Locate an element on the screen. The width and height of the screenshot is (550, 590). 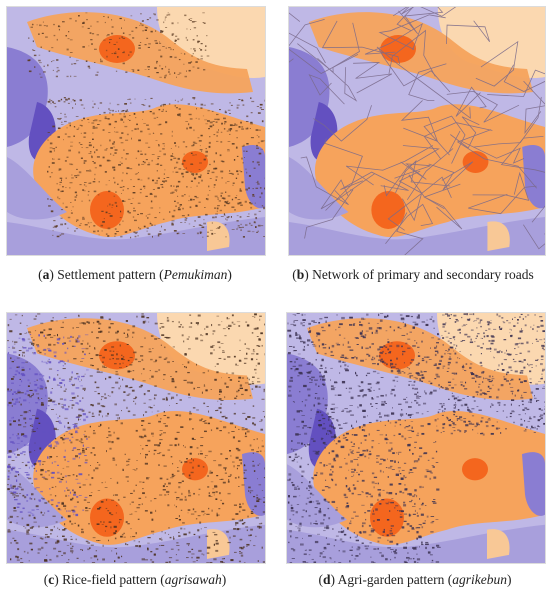
road-segment is located at coordinates (324, 46).